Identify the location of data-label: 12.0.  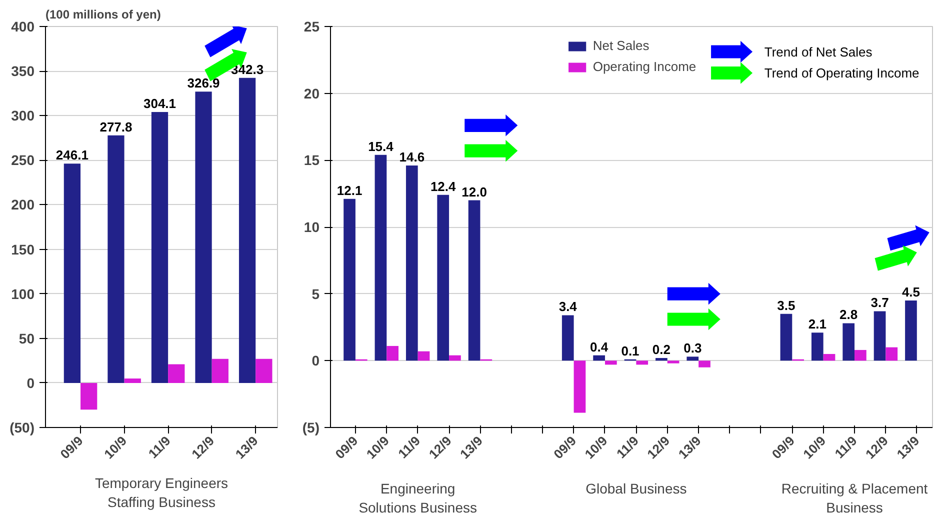
(474, 192).